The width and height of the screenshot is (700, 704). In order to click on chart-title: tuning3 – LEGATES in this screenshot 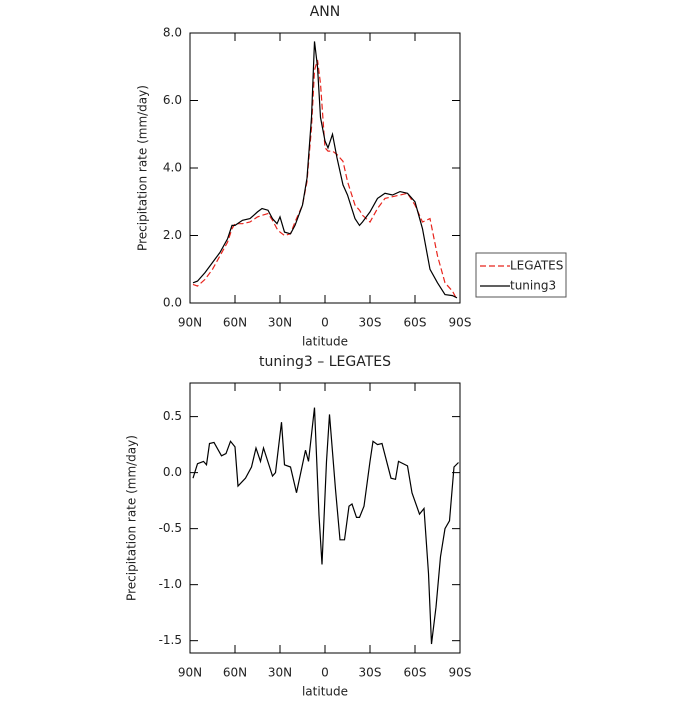, I will do `click(325, 362)`.